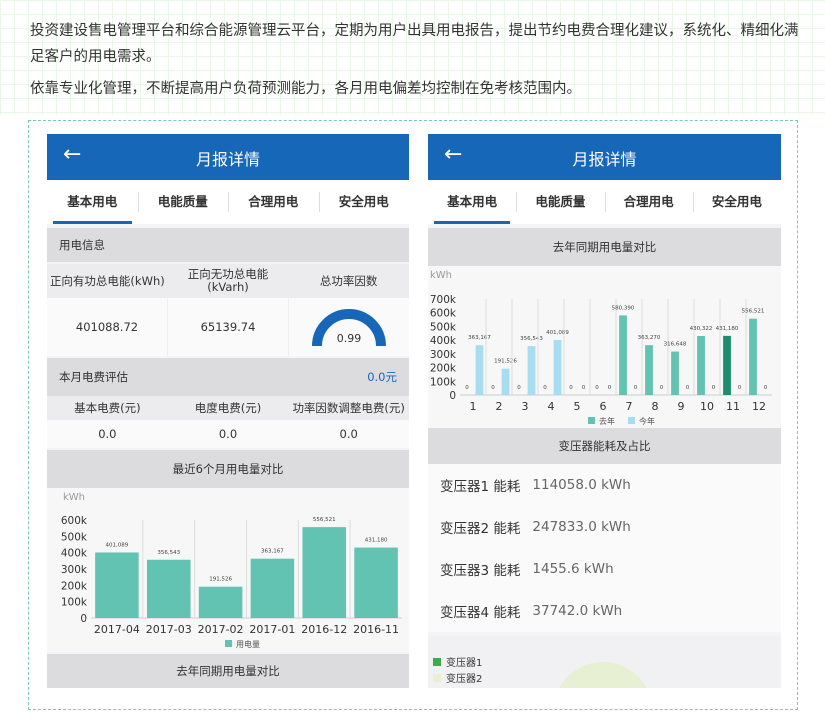 Image resolution: width=825 pixels, height=724 pixels. Describe the element at coordinates (93, 377) in the screenshot. I see `fee-section-title: 本月电费评估` at that location.